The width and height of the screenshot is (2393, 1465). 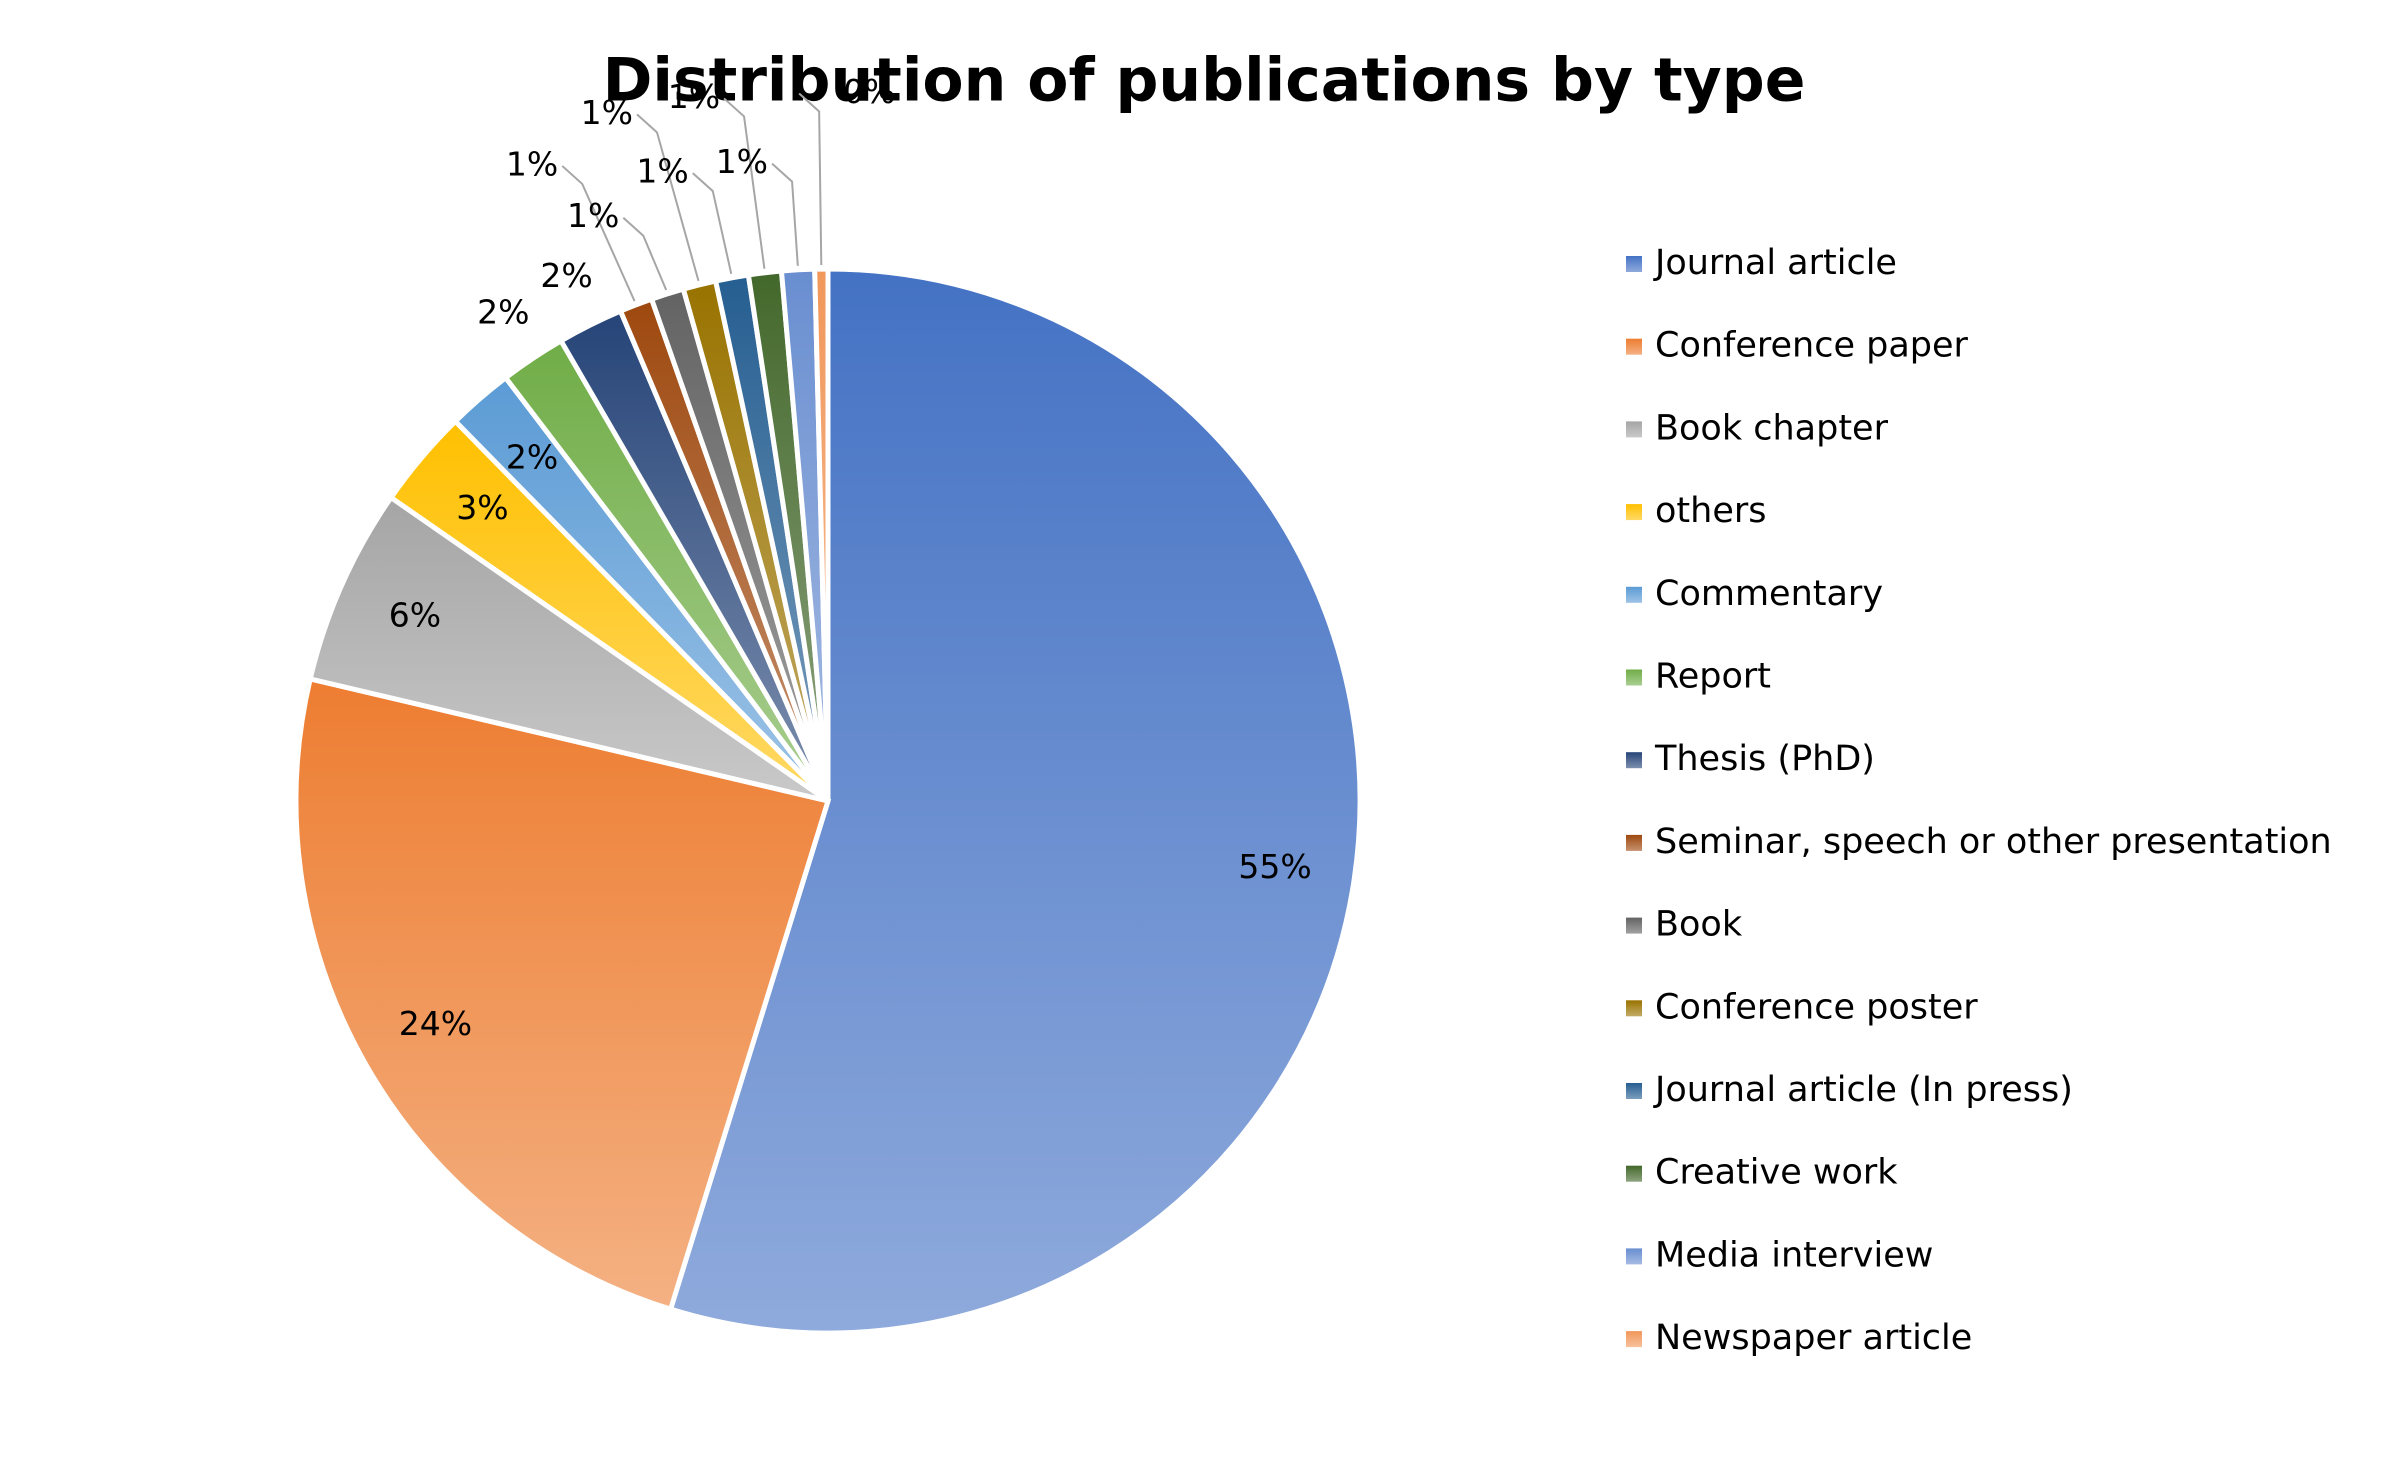 I want to click on legend-label: Conference poster, so click(x=1816, y=1007).